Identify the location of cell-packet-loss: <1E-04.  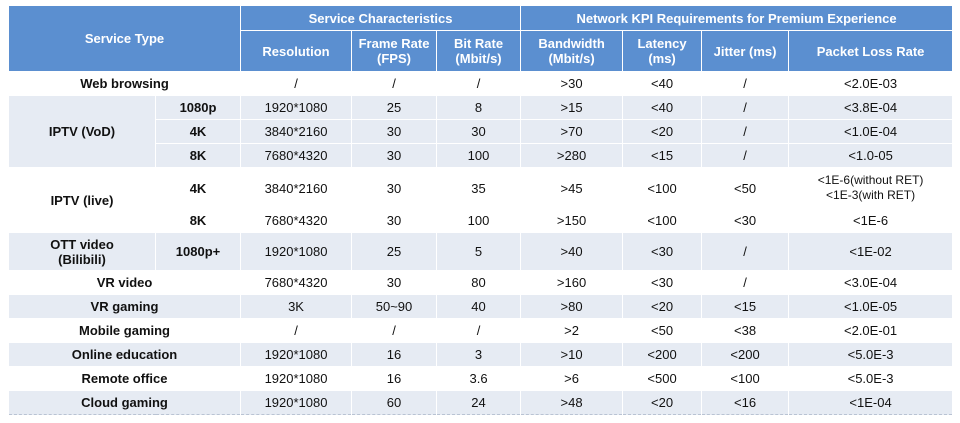
(871, 402).